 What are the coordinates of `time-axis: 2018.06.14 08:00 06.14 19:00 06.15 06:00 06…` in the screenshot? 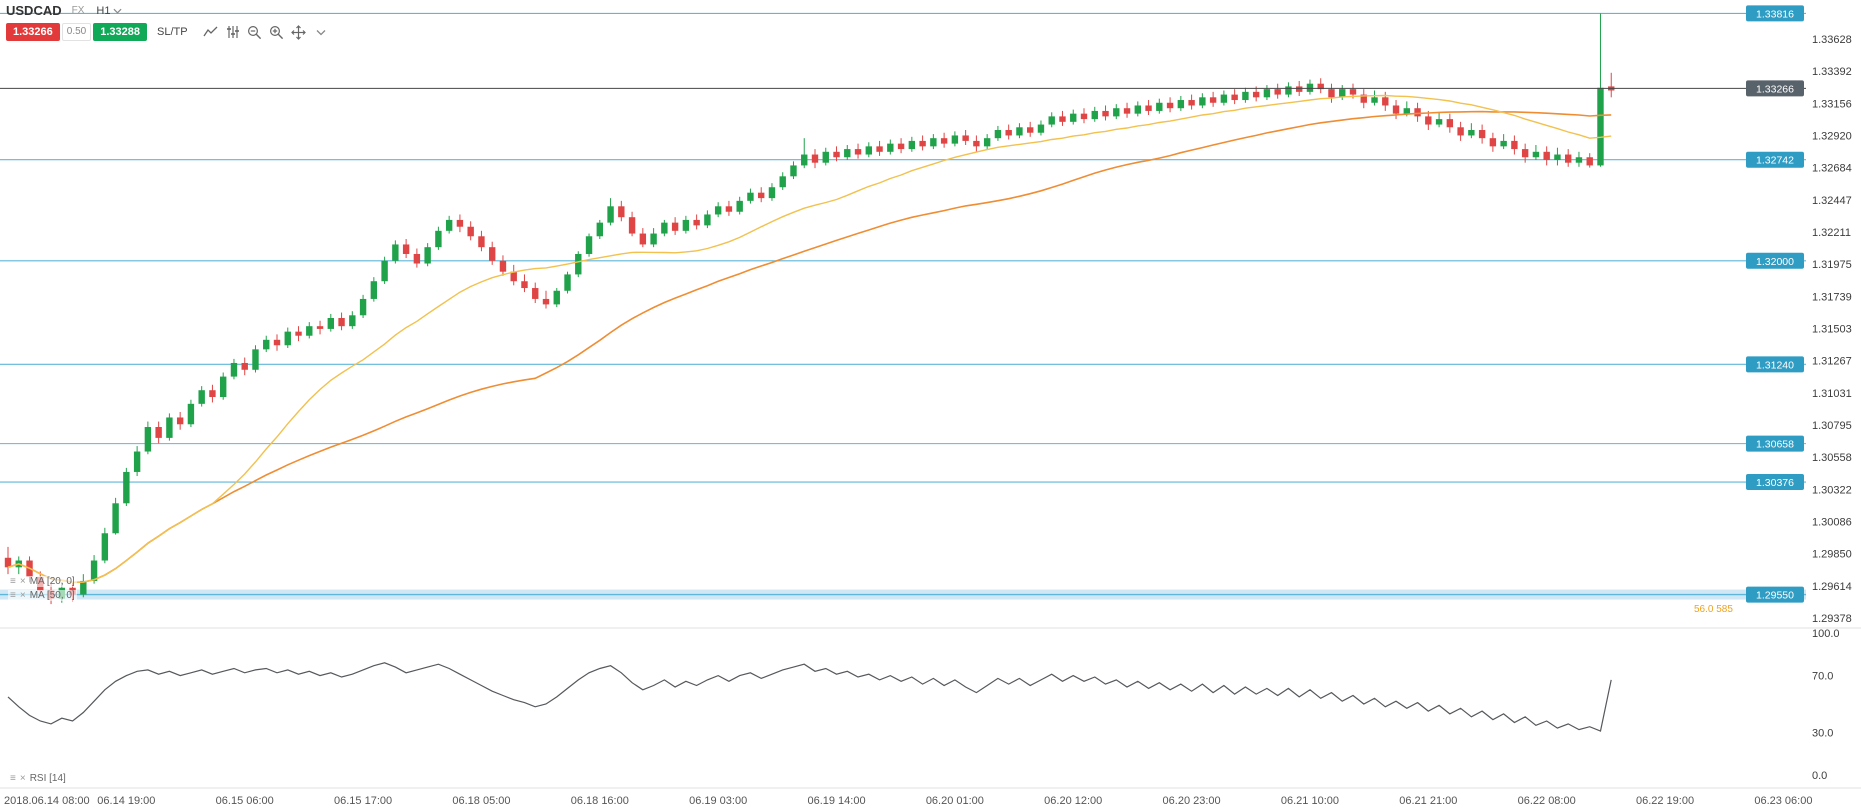 It's located at (908, 801).